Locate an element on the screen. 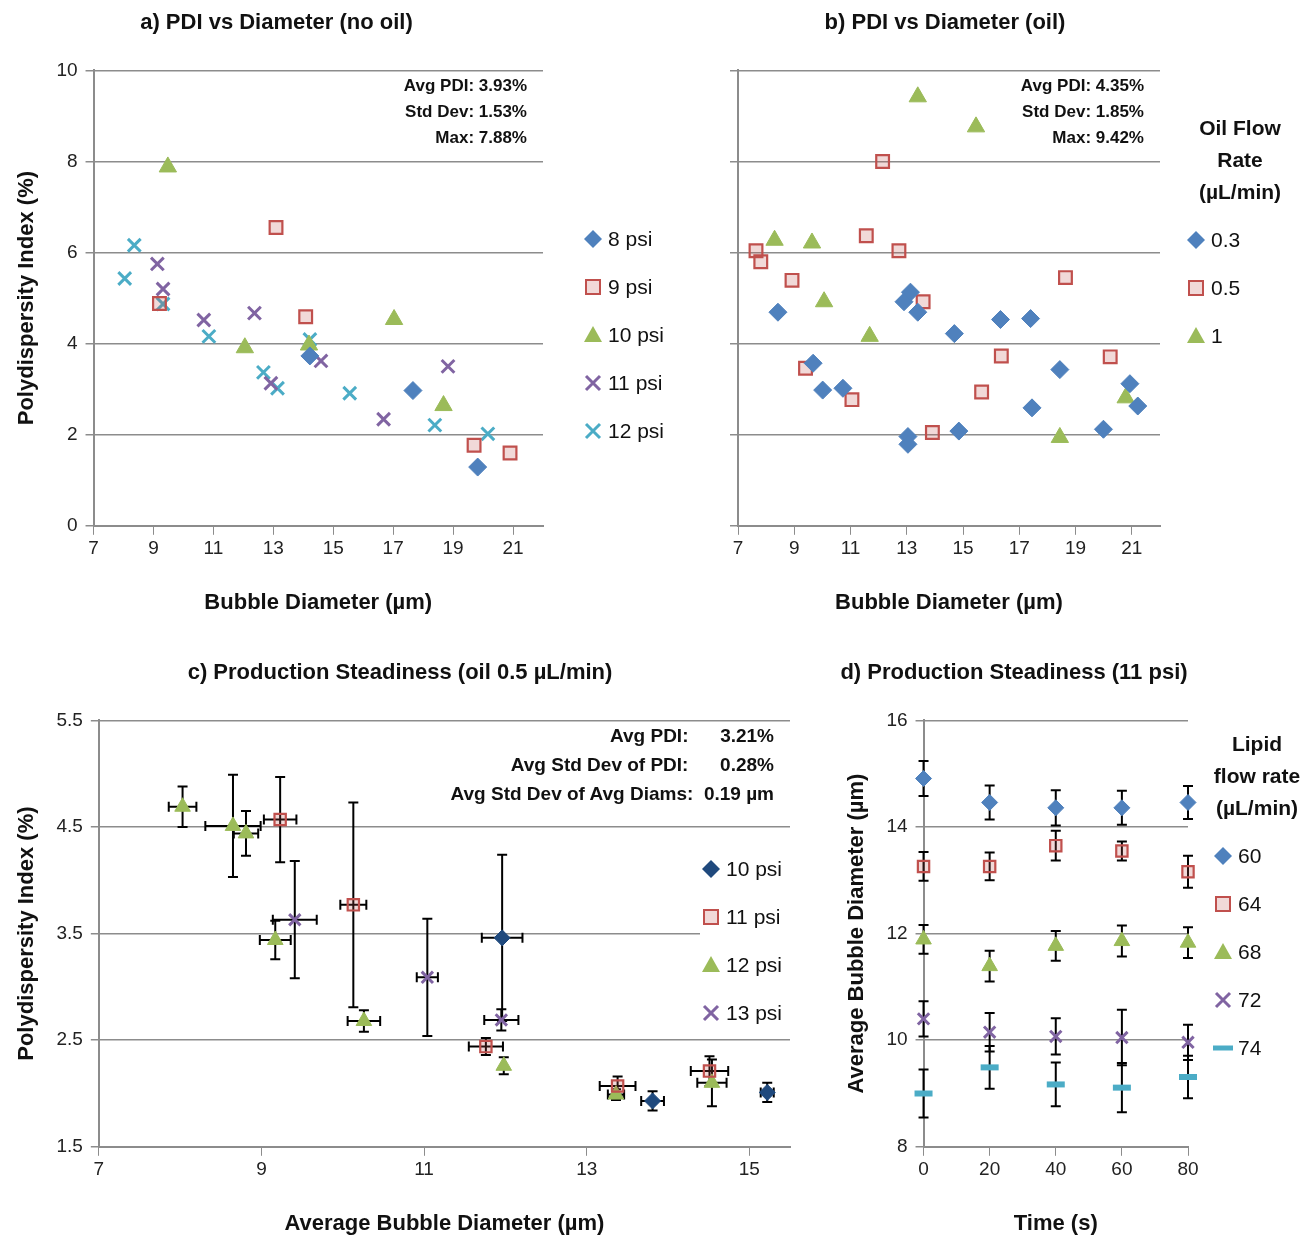 The image size is (1310, 1241). legend-label: 12 psi is located at coordinates (636, 431).